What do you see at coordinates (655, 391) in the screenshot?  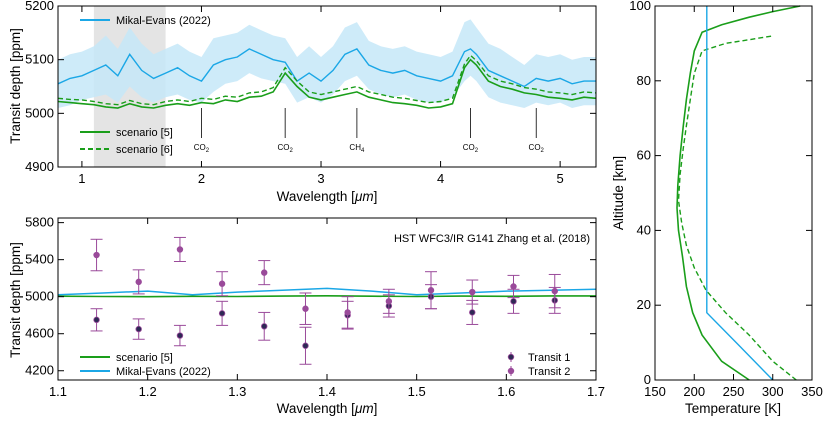 I see `right-xtick-label: 150` at bounding box center [655, 391].